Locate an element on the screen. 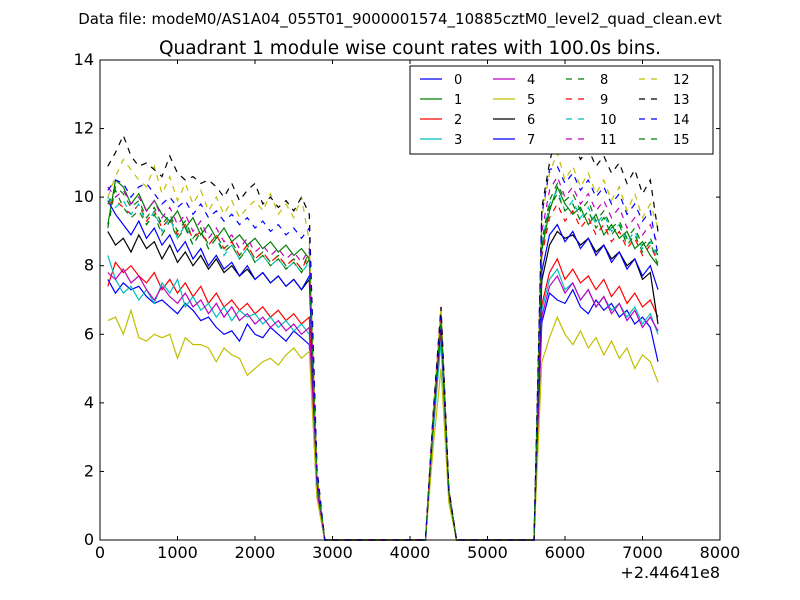 This screenshot has height=600, width=800. legend-label: 8 is located at coordinates (604, 80).